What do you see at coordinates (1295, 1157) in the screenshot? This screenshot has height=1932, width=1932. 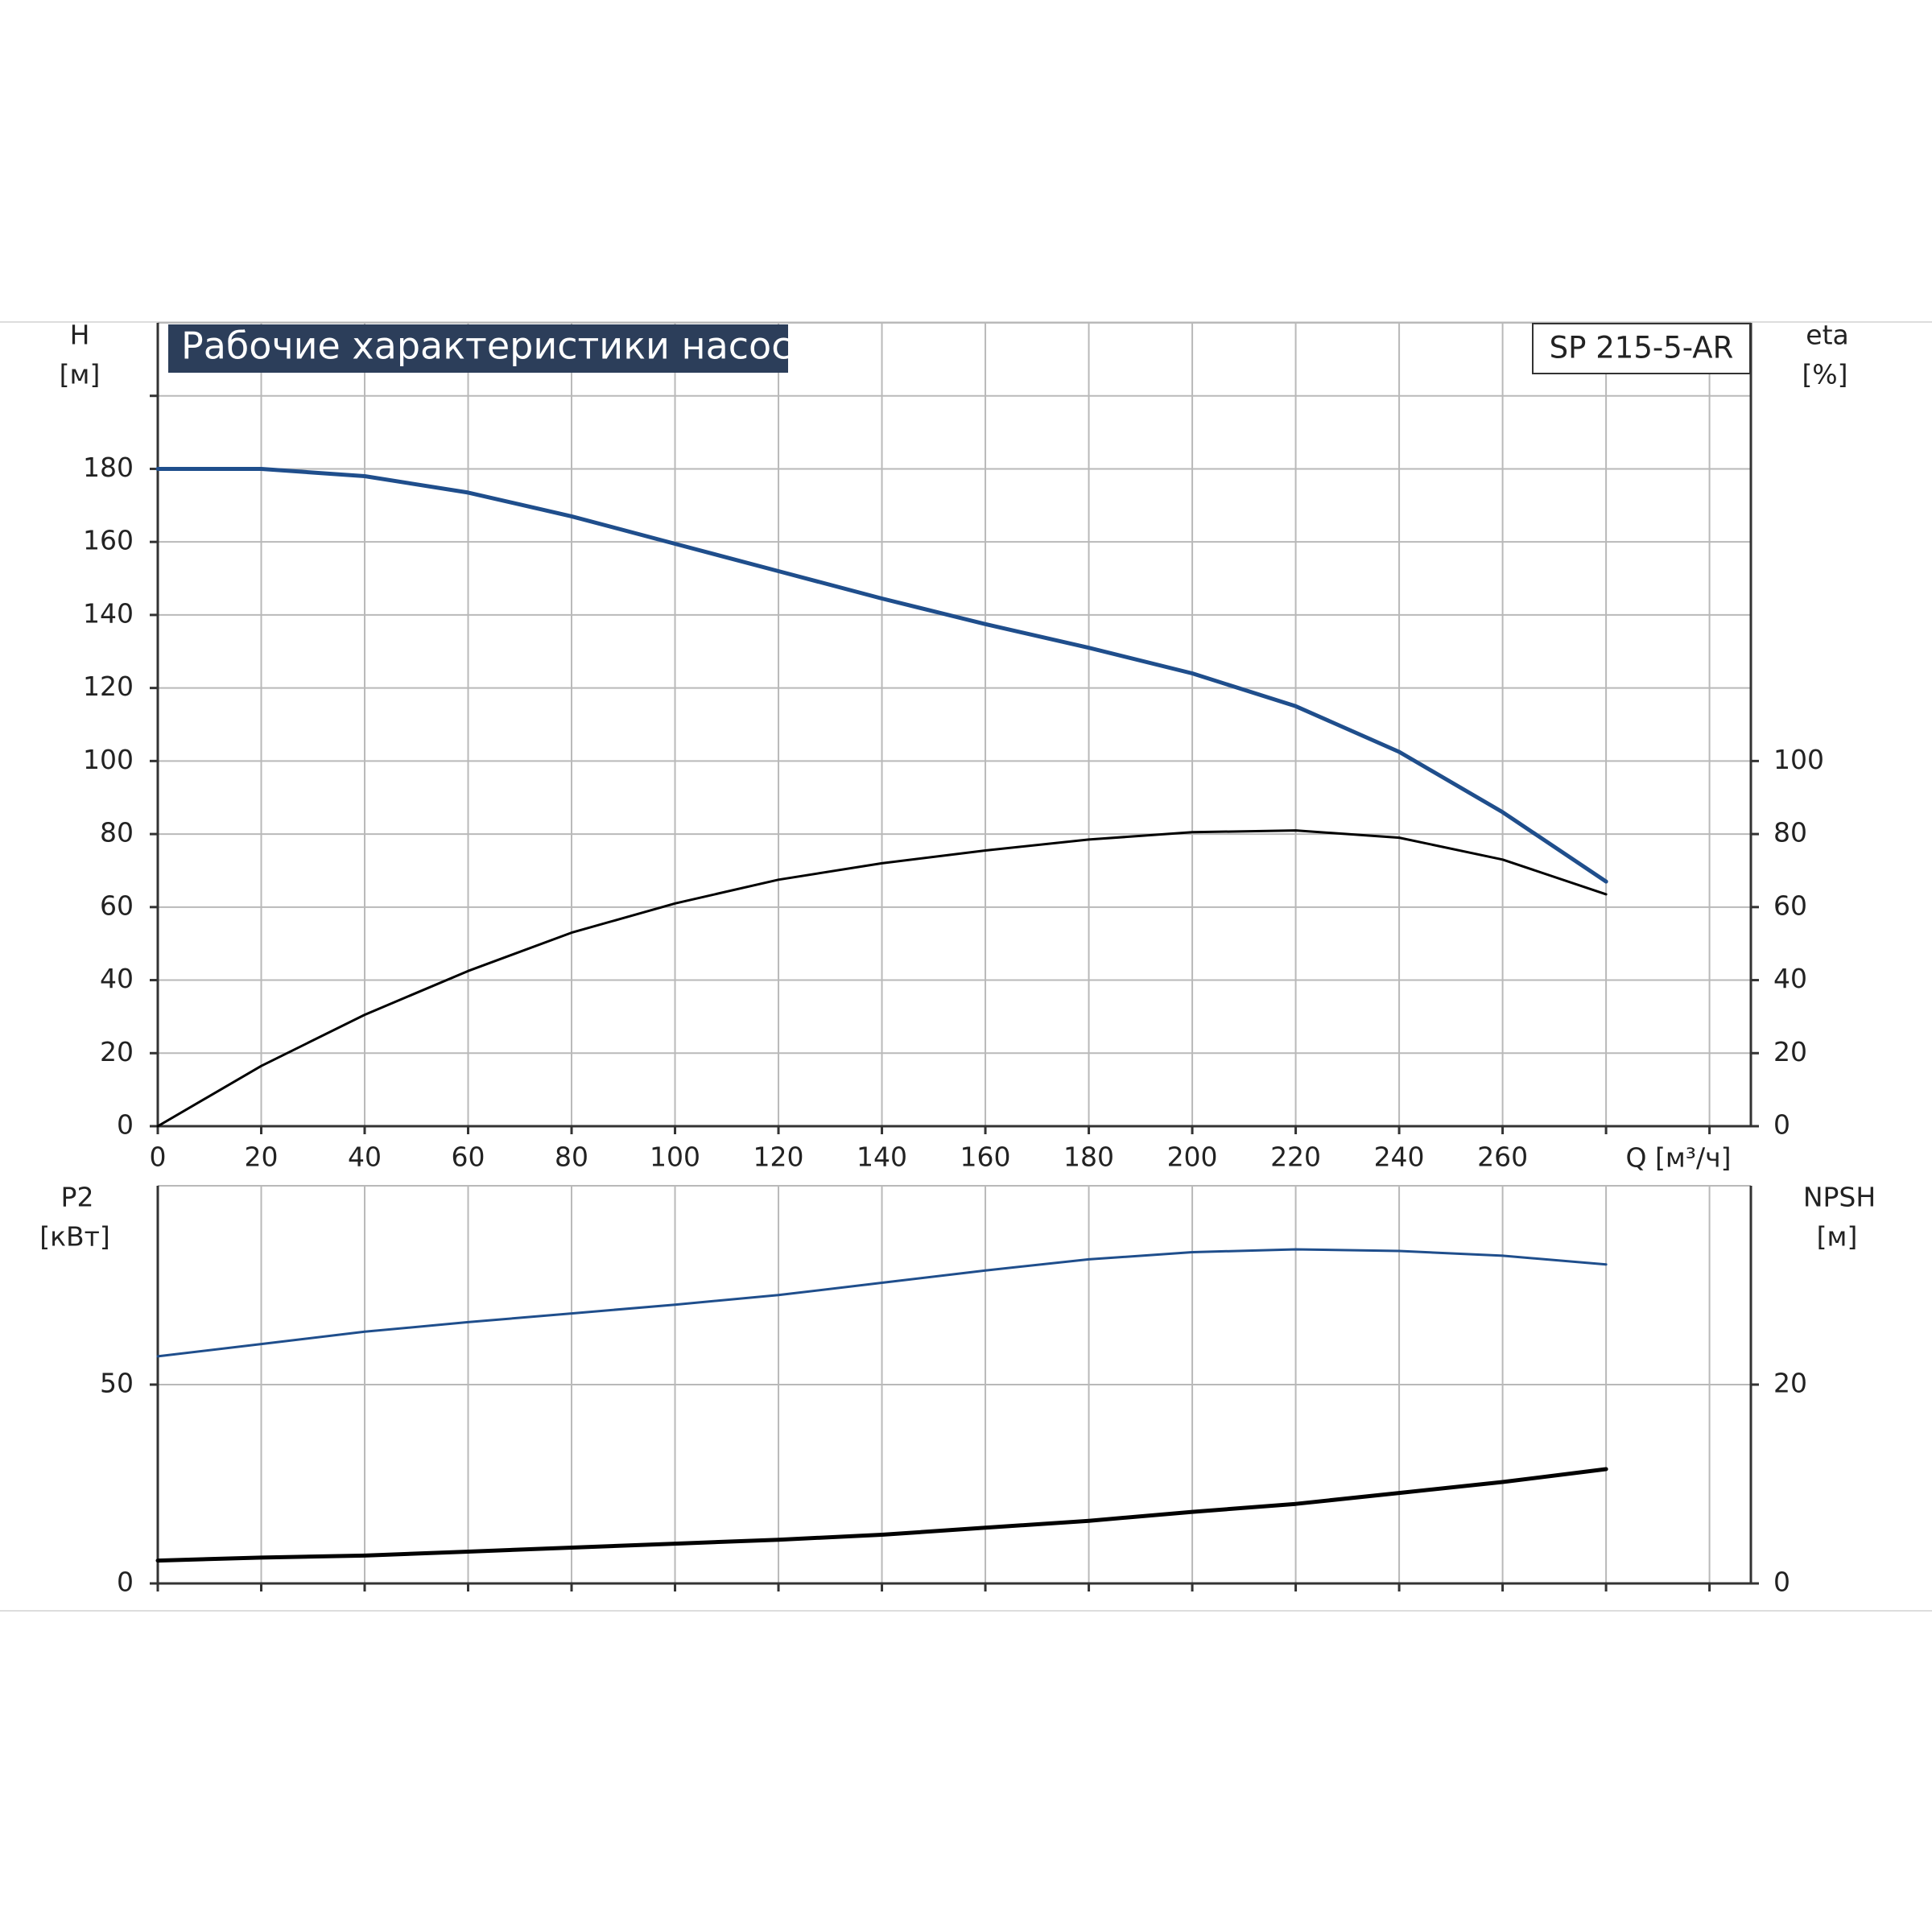 I see `x-tick-label: 220` at bounding box center [1295, 1157].